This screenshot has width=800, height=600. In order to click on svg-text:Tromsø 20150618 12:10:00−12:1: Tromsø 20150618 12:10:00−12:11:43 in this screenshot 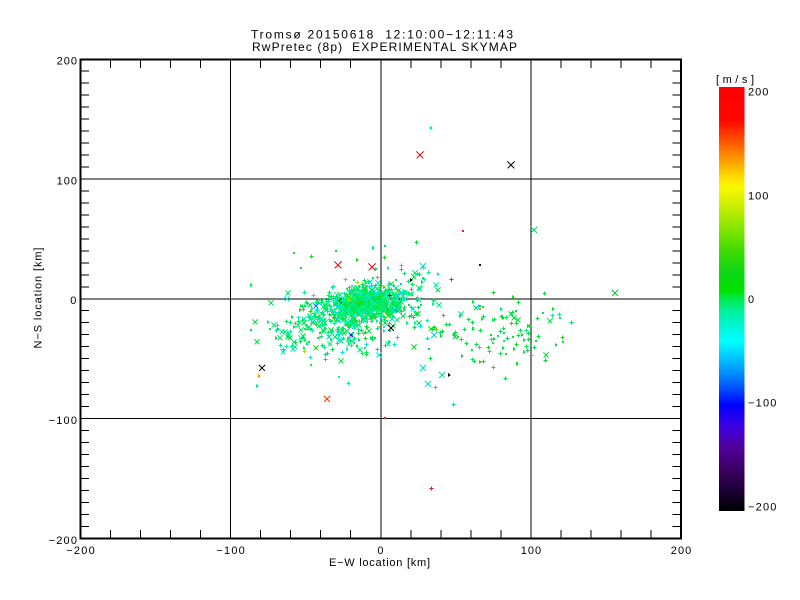, I will do `click(382, 35)`.